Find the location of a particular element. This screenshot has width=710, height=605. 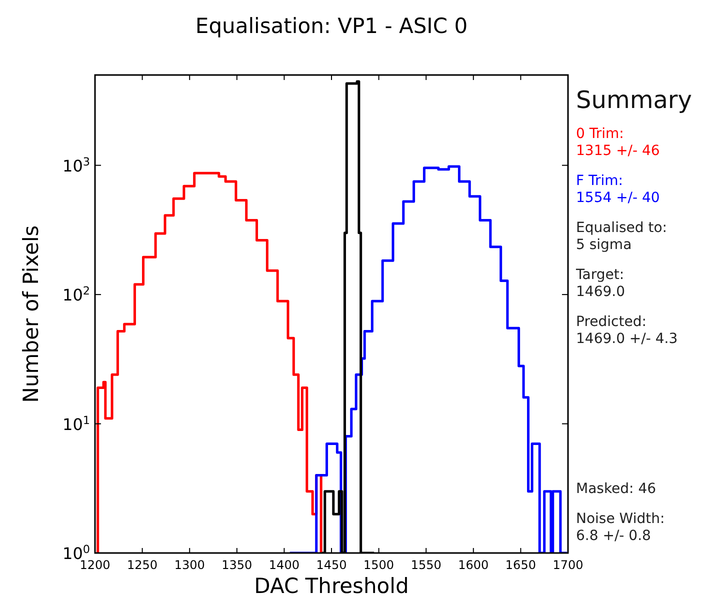

text: Equalised to: 5 sigma is located at coordinates (621, 236).